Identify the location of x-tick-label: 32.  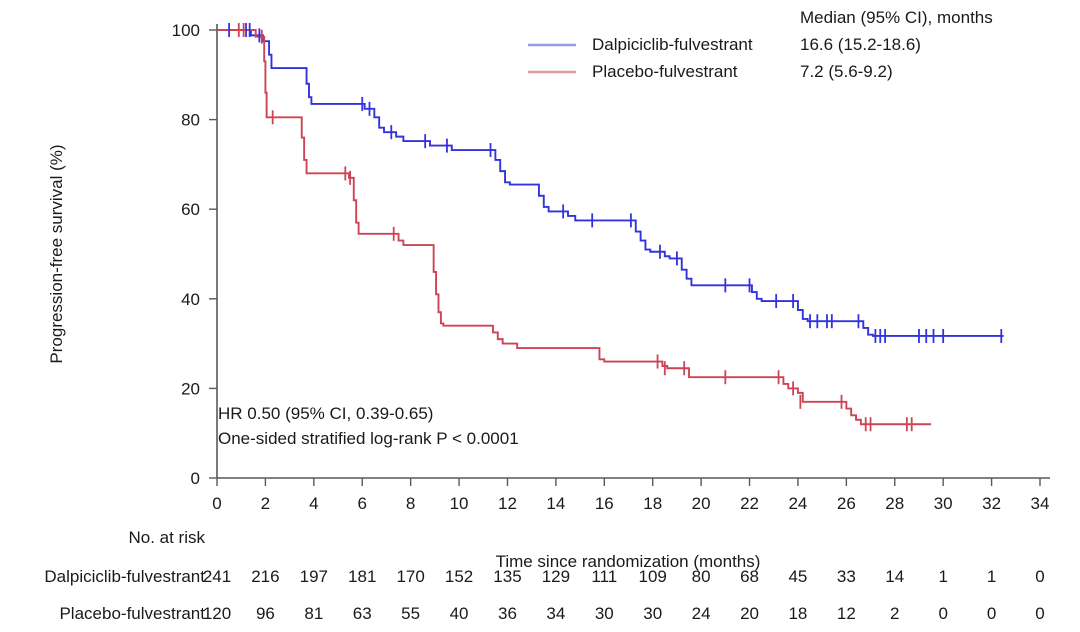
(991, 503).